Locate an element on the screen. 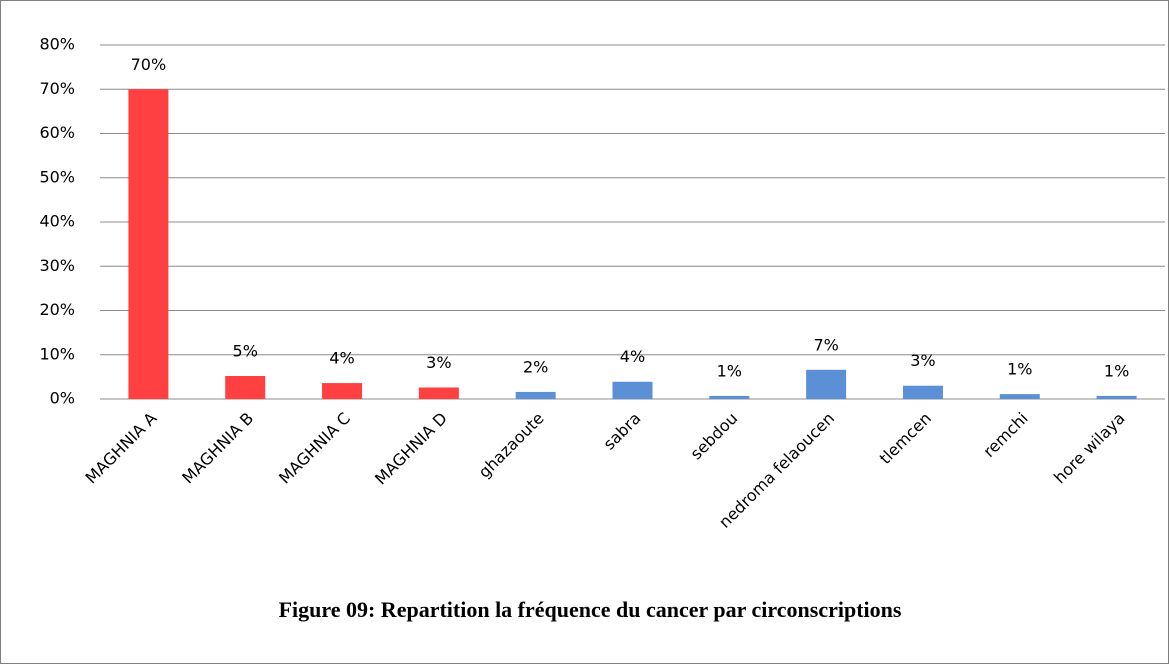 The image size is (1170, 665). y-tick-label: 0% is located at coordinates (62, 398).